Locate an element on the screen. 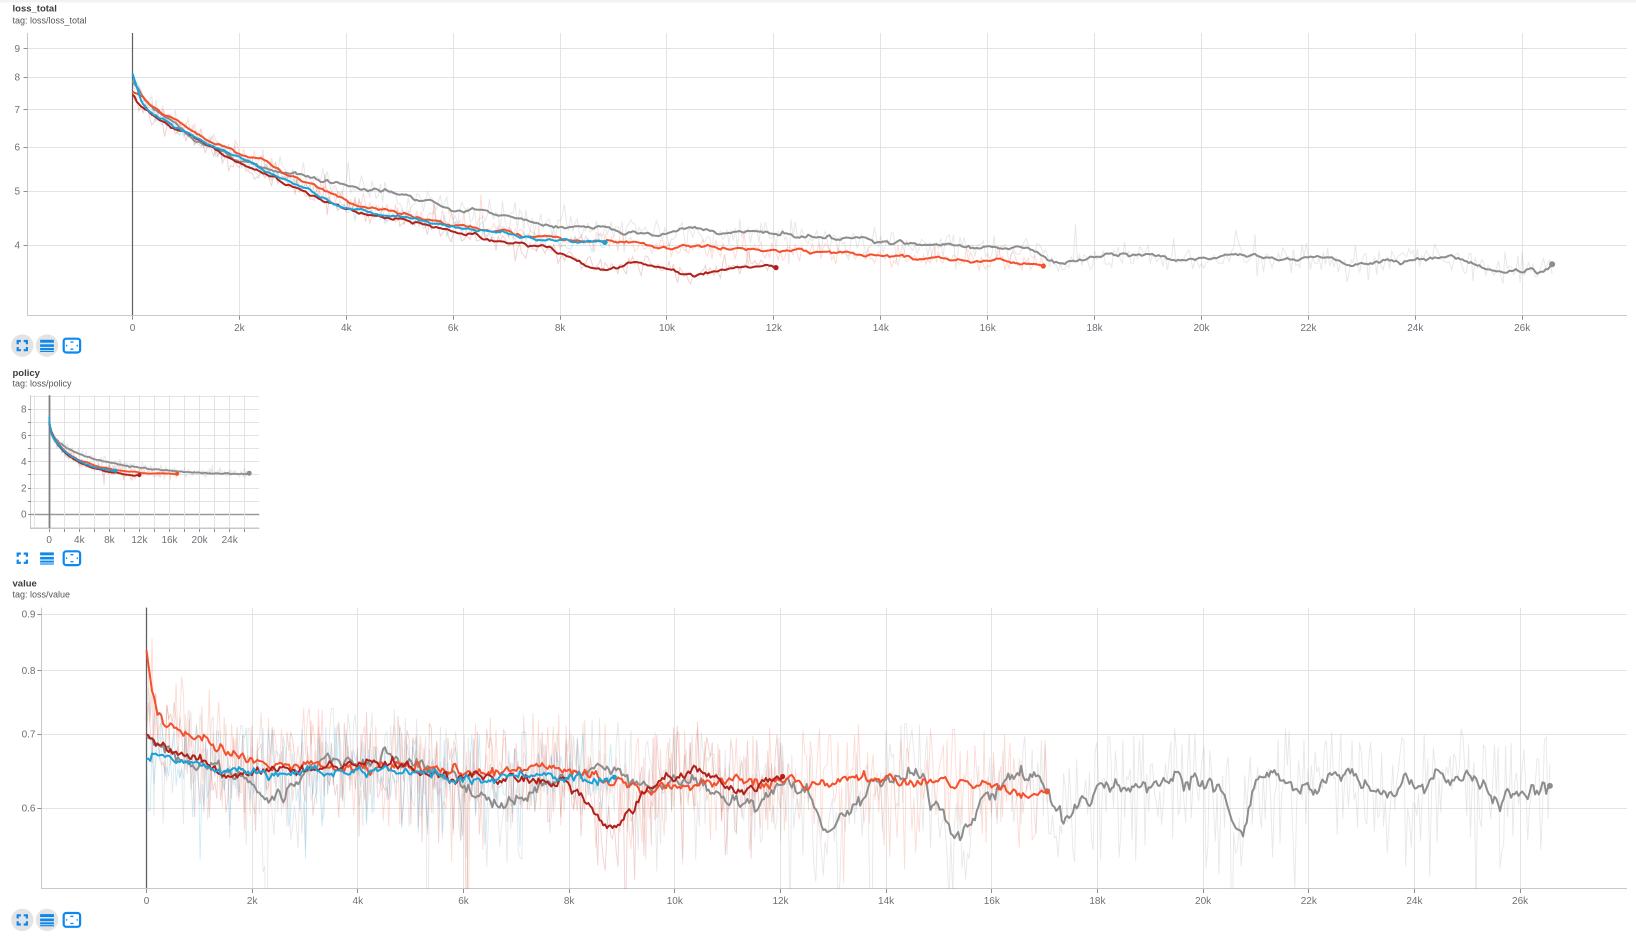  svg-text: tag: loss/policy is located at coordinates (43, 383).